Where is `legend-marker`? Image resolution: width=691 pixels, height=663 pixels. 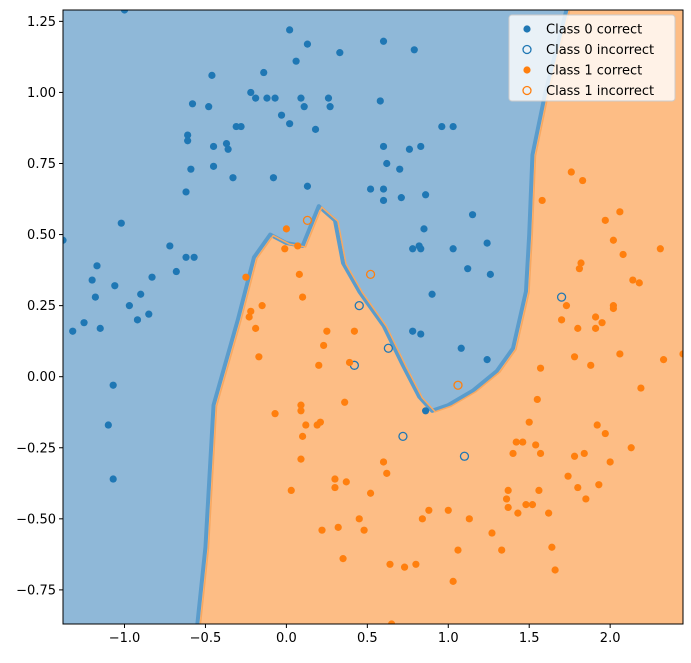
legend-marker is located at coordinates (527, 49).